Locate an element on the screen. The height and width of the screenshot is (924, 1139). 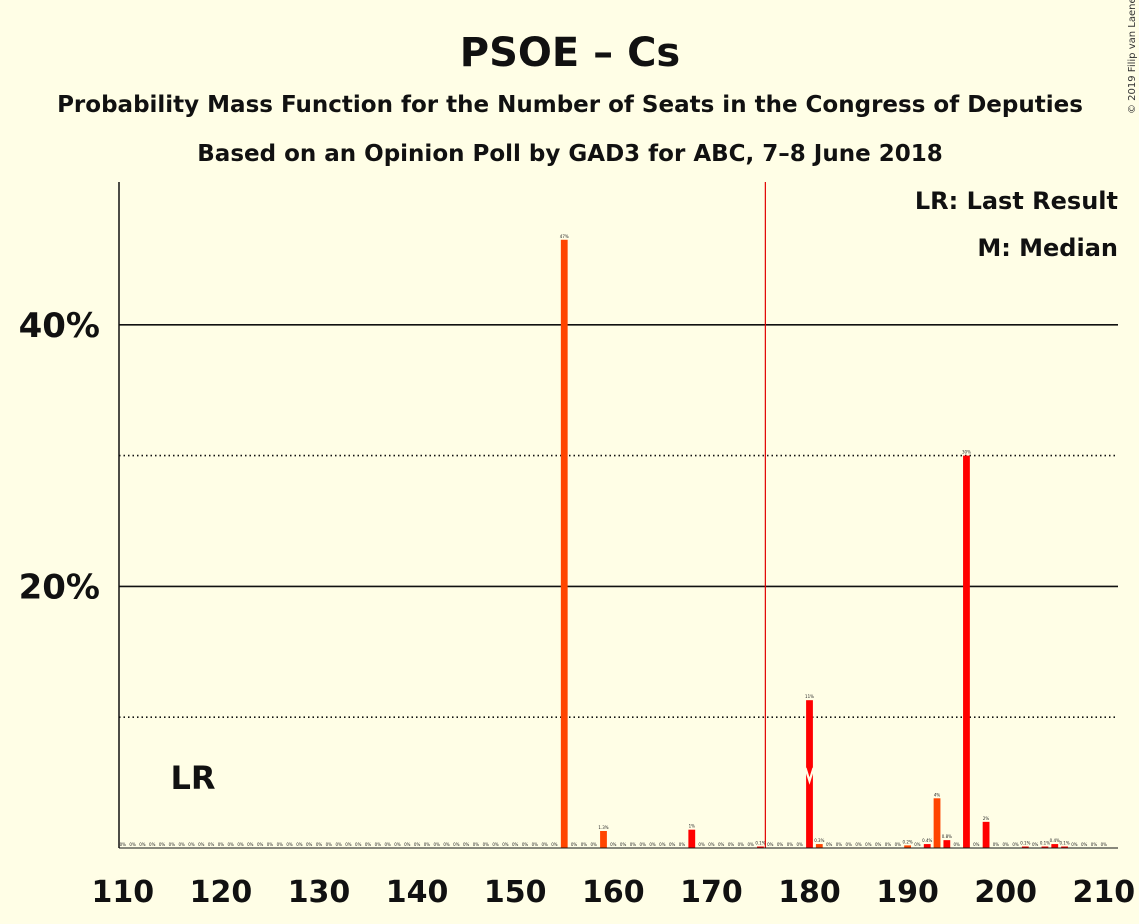
legend-last-result: LR: Last Result is located at coordinates (1016, 201).